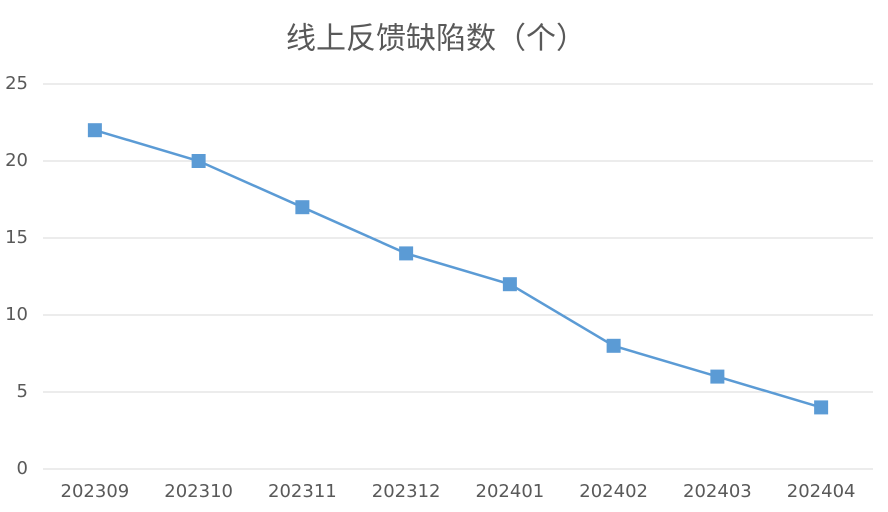  I want to click on y-tick-label: 0, so click(22, 468).